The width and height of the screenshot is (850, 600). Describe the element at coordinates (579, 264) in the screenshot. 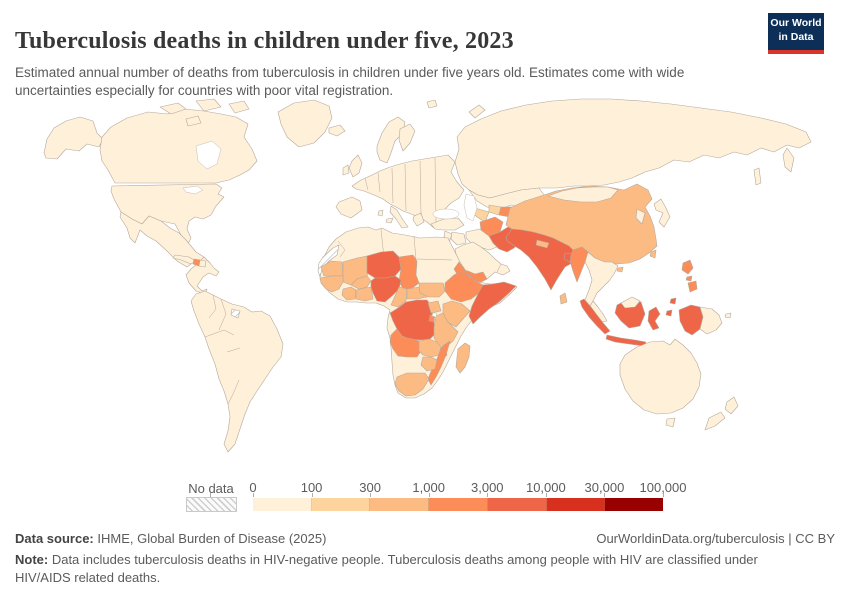

I see `country-myanmar` at that location.